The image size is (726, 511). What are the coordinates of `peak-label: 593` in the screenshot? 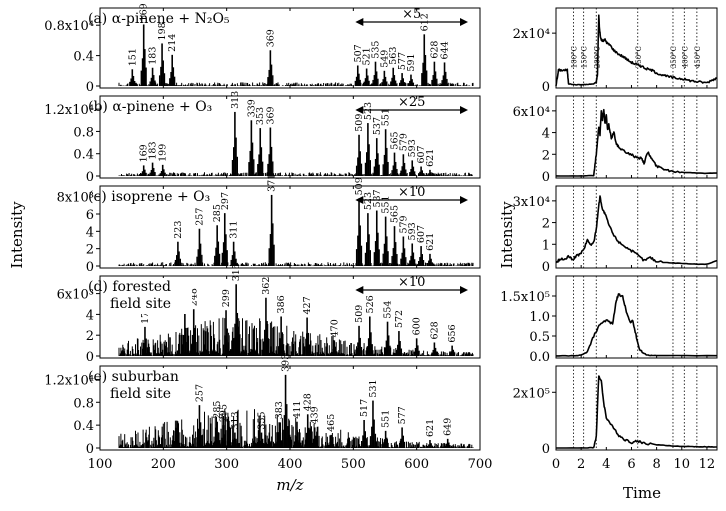 It's located at (412, 231).